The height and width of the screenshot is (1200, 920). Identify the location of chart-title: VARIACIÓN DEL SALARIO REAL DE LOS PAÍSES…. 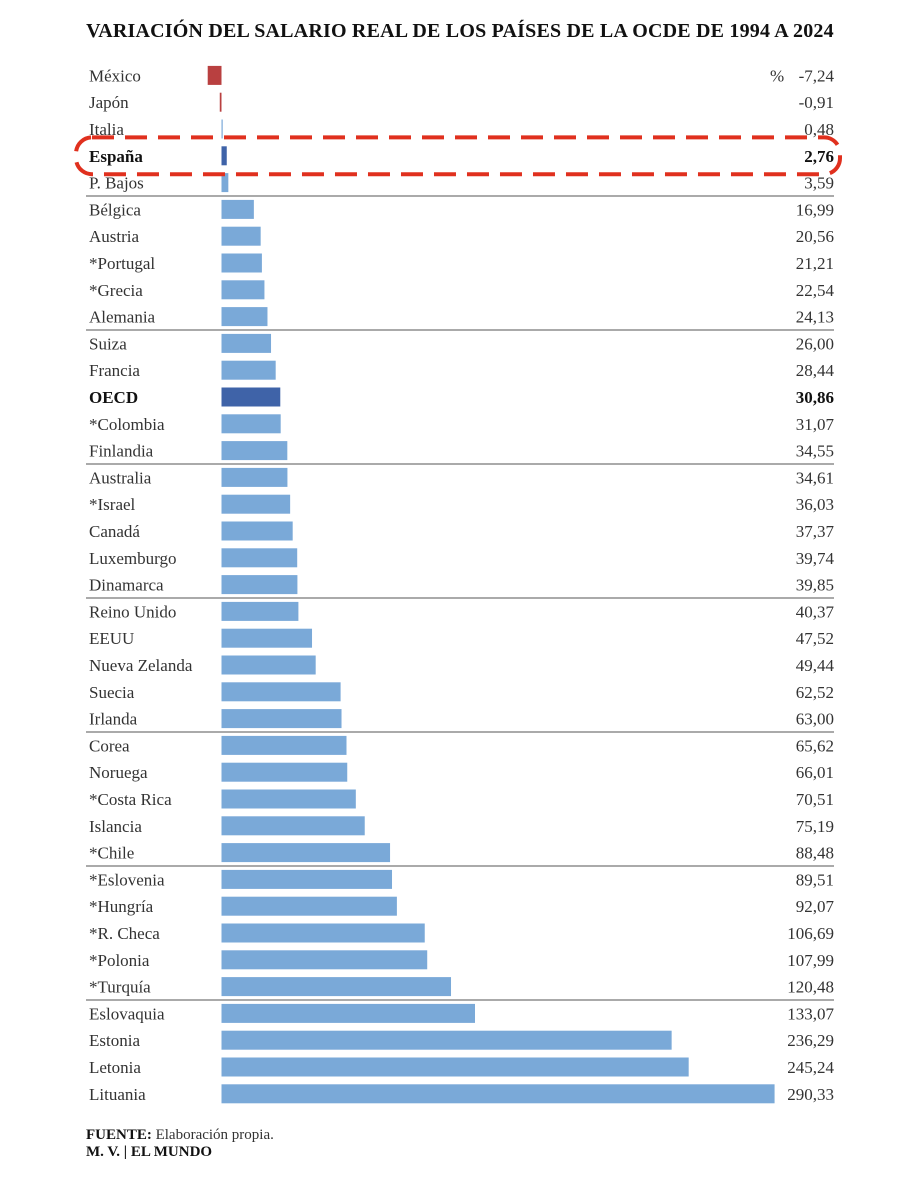
(460, 31).